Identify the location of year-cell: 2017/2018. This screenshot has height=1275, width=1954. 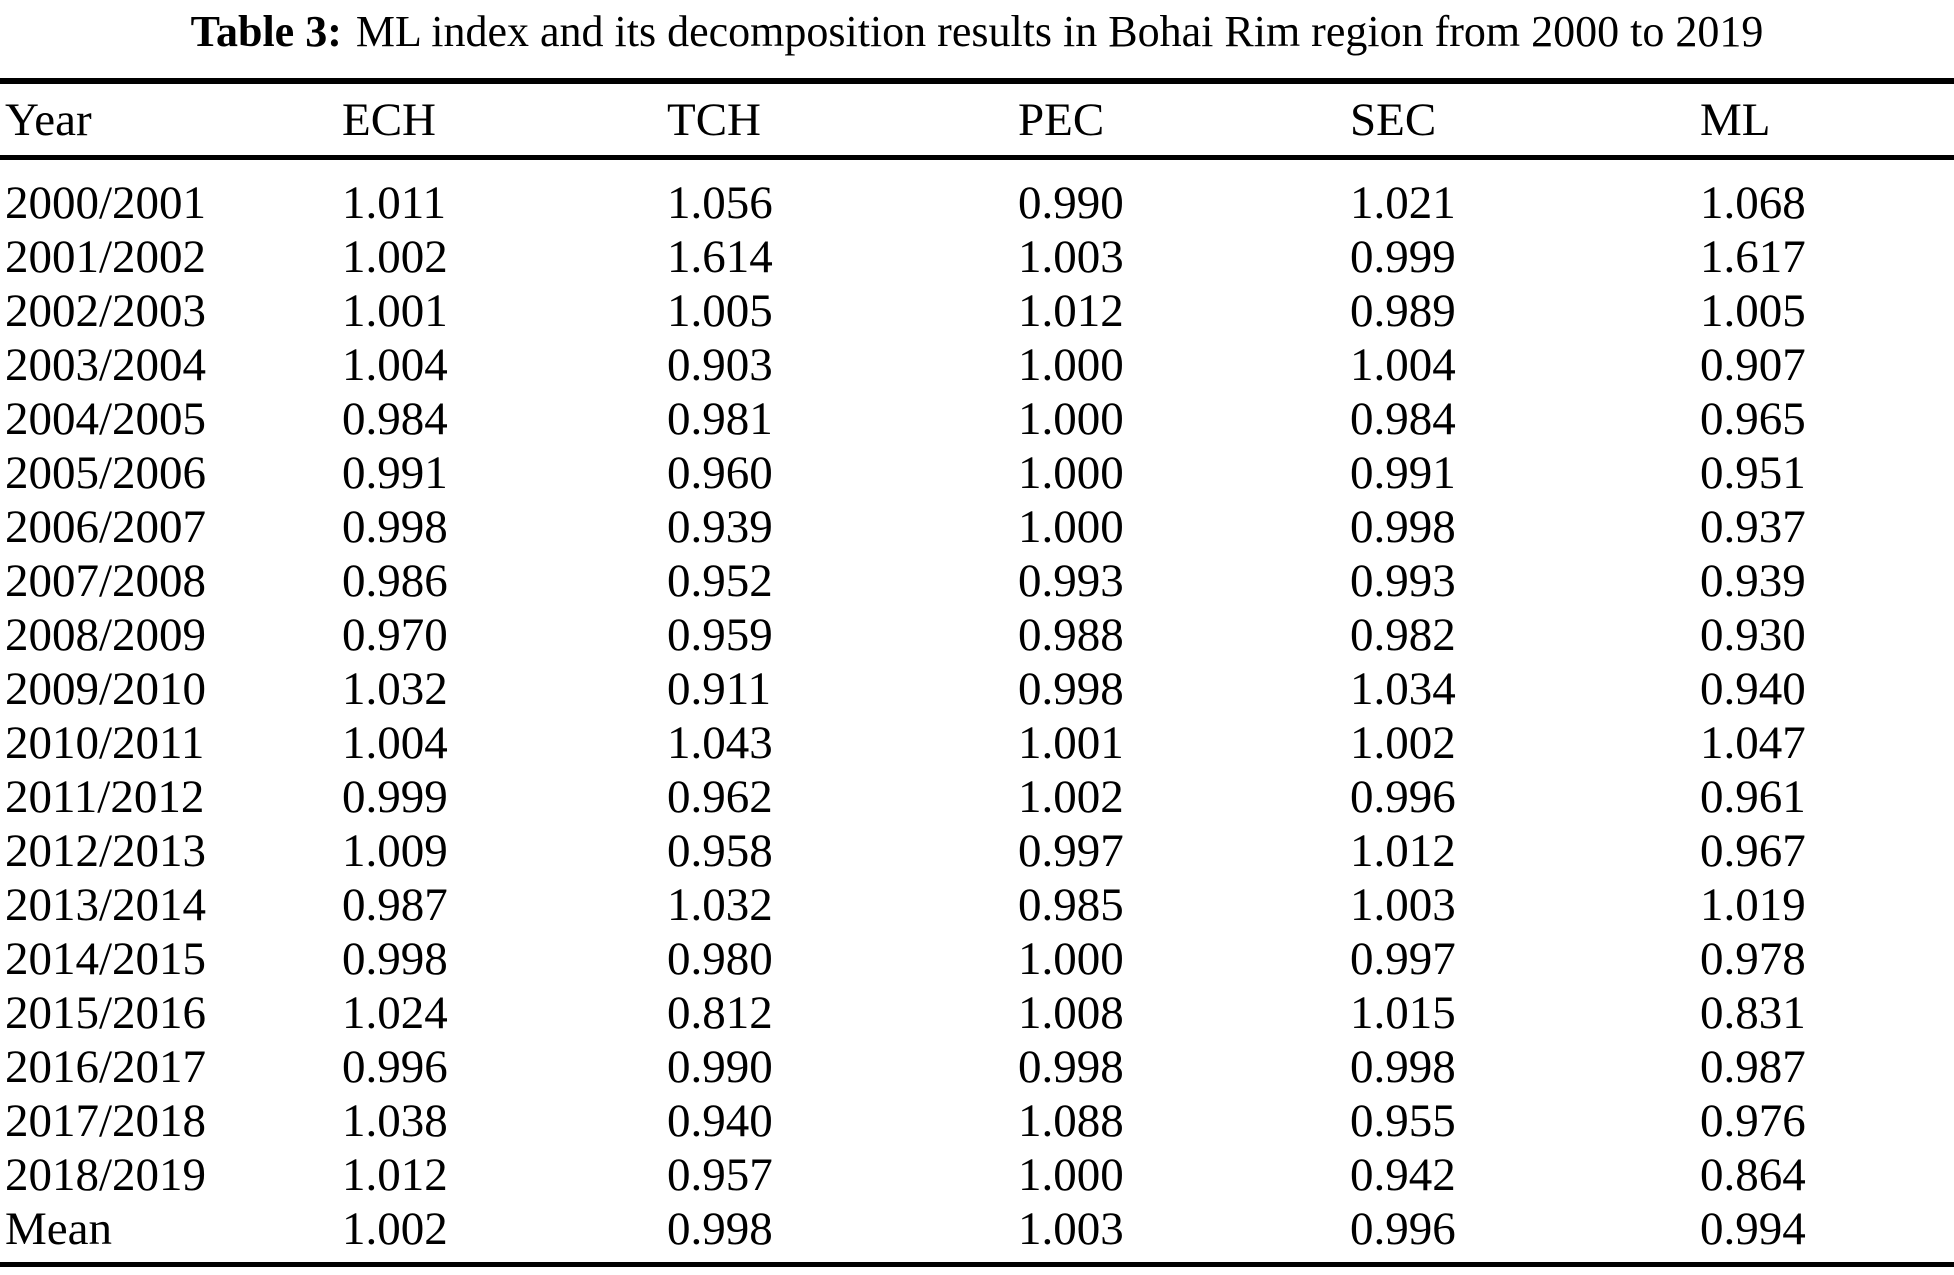
(106, 1121).